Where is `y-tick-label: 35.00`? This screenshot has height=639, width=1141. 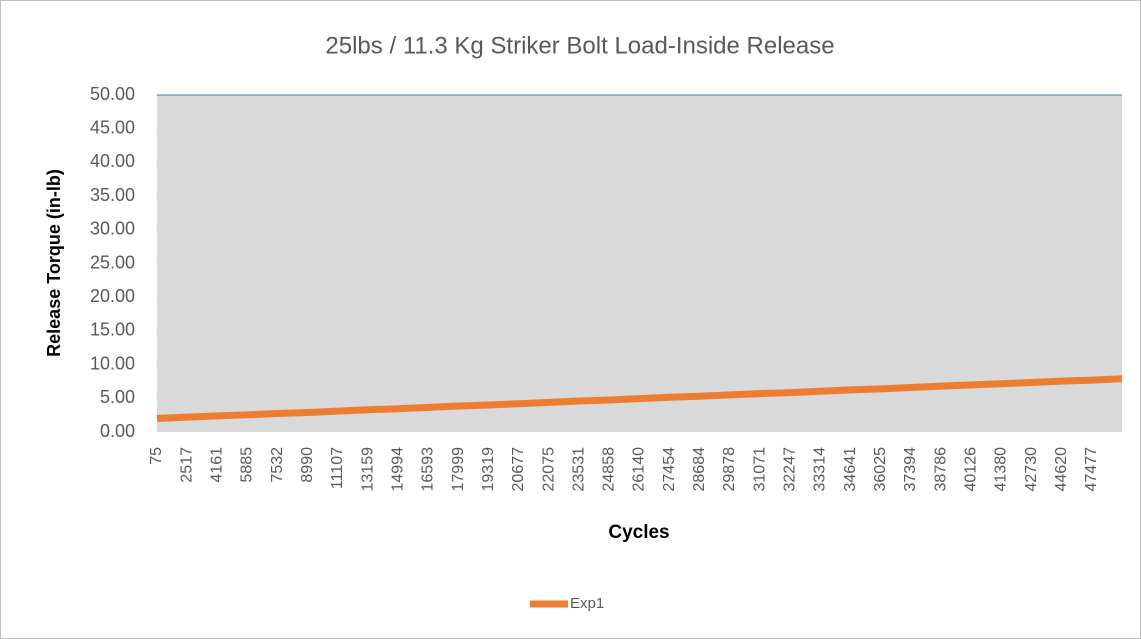 y-tick-label: 35.00 is located at coordinates (112, 195).